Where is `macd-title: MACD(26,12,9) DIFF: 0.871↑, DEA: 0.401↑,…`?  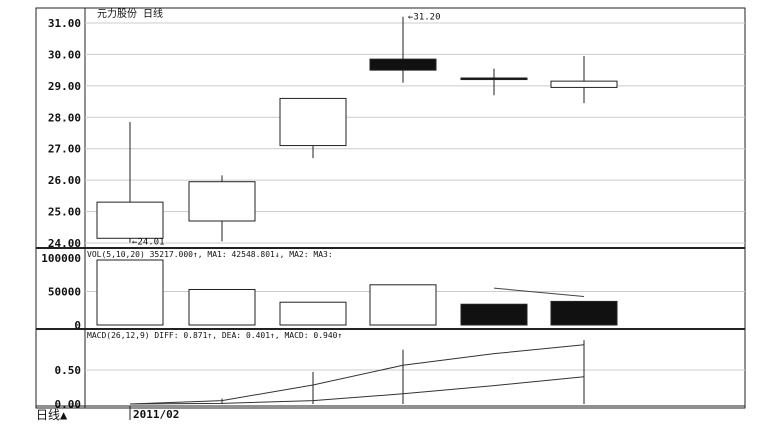 macd-title: MACD(26,12,9) DIFF: 0.871↑, DEA: 0.401↑,… is located at coordinates (214, 335).